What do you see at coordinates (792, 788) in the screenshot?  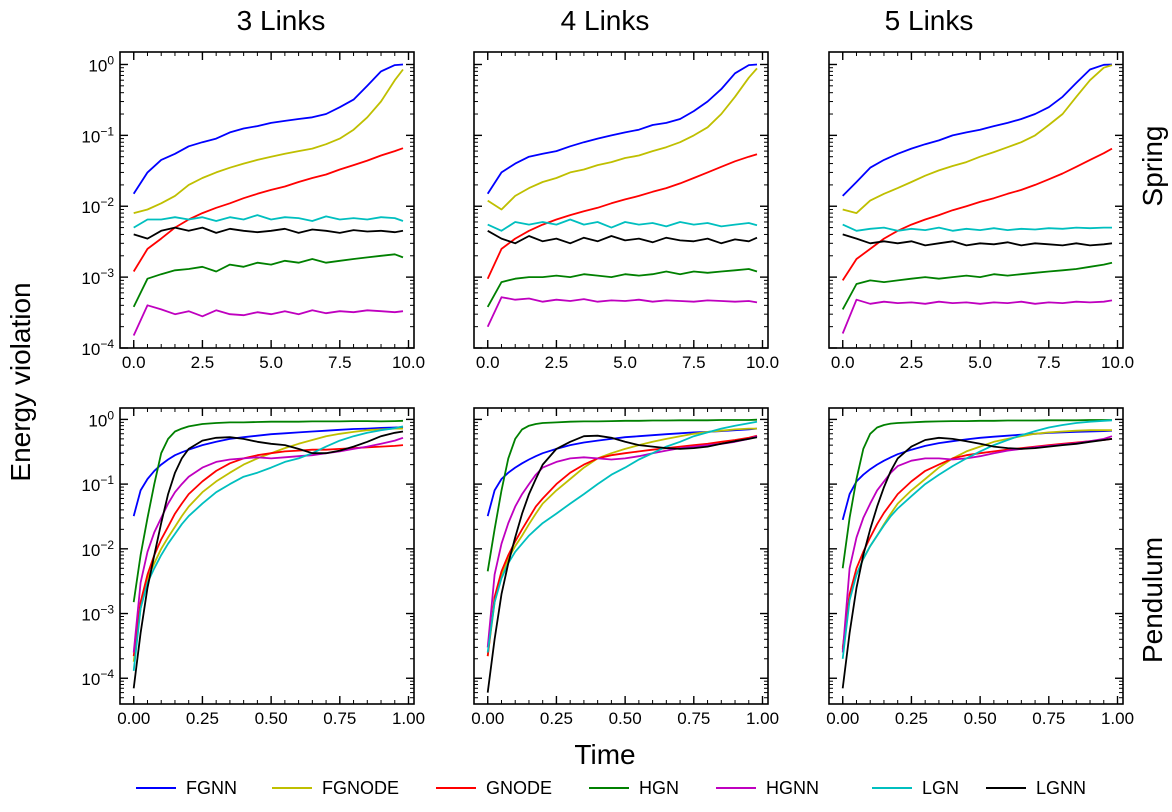 I see `legend-label: HGNN` at bounding box center [792, 788].